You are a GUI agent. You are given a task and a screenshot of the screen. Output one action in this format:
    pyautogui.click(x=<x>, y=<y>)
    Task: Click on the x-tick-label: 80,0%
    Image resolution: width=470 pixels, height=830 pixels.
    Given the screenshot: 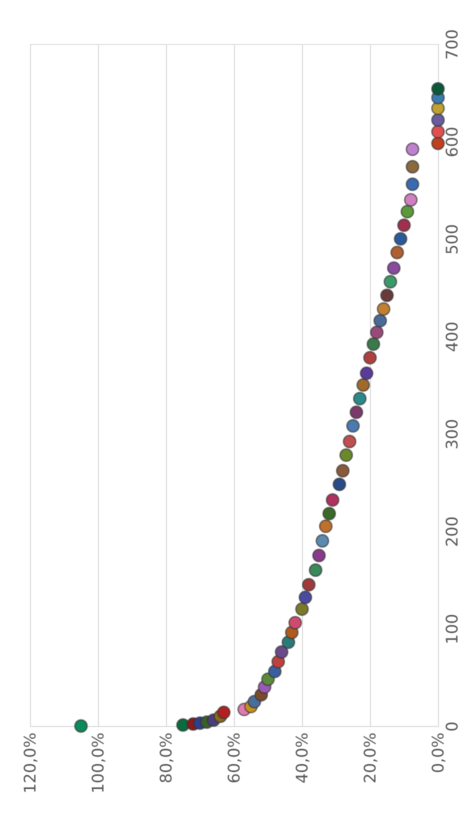 What is the action you would take?
    pyautogui.click(x=166, y=758)
    